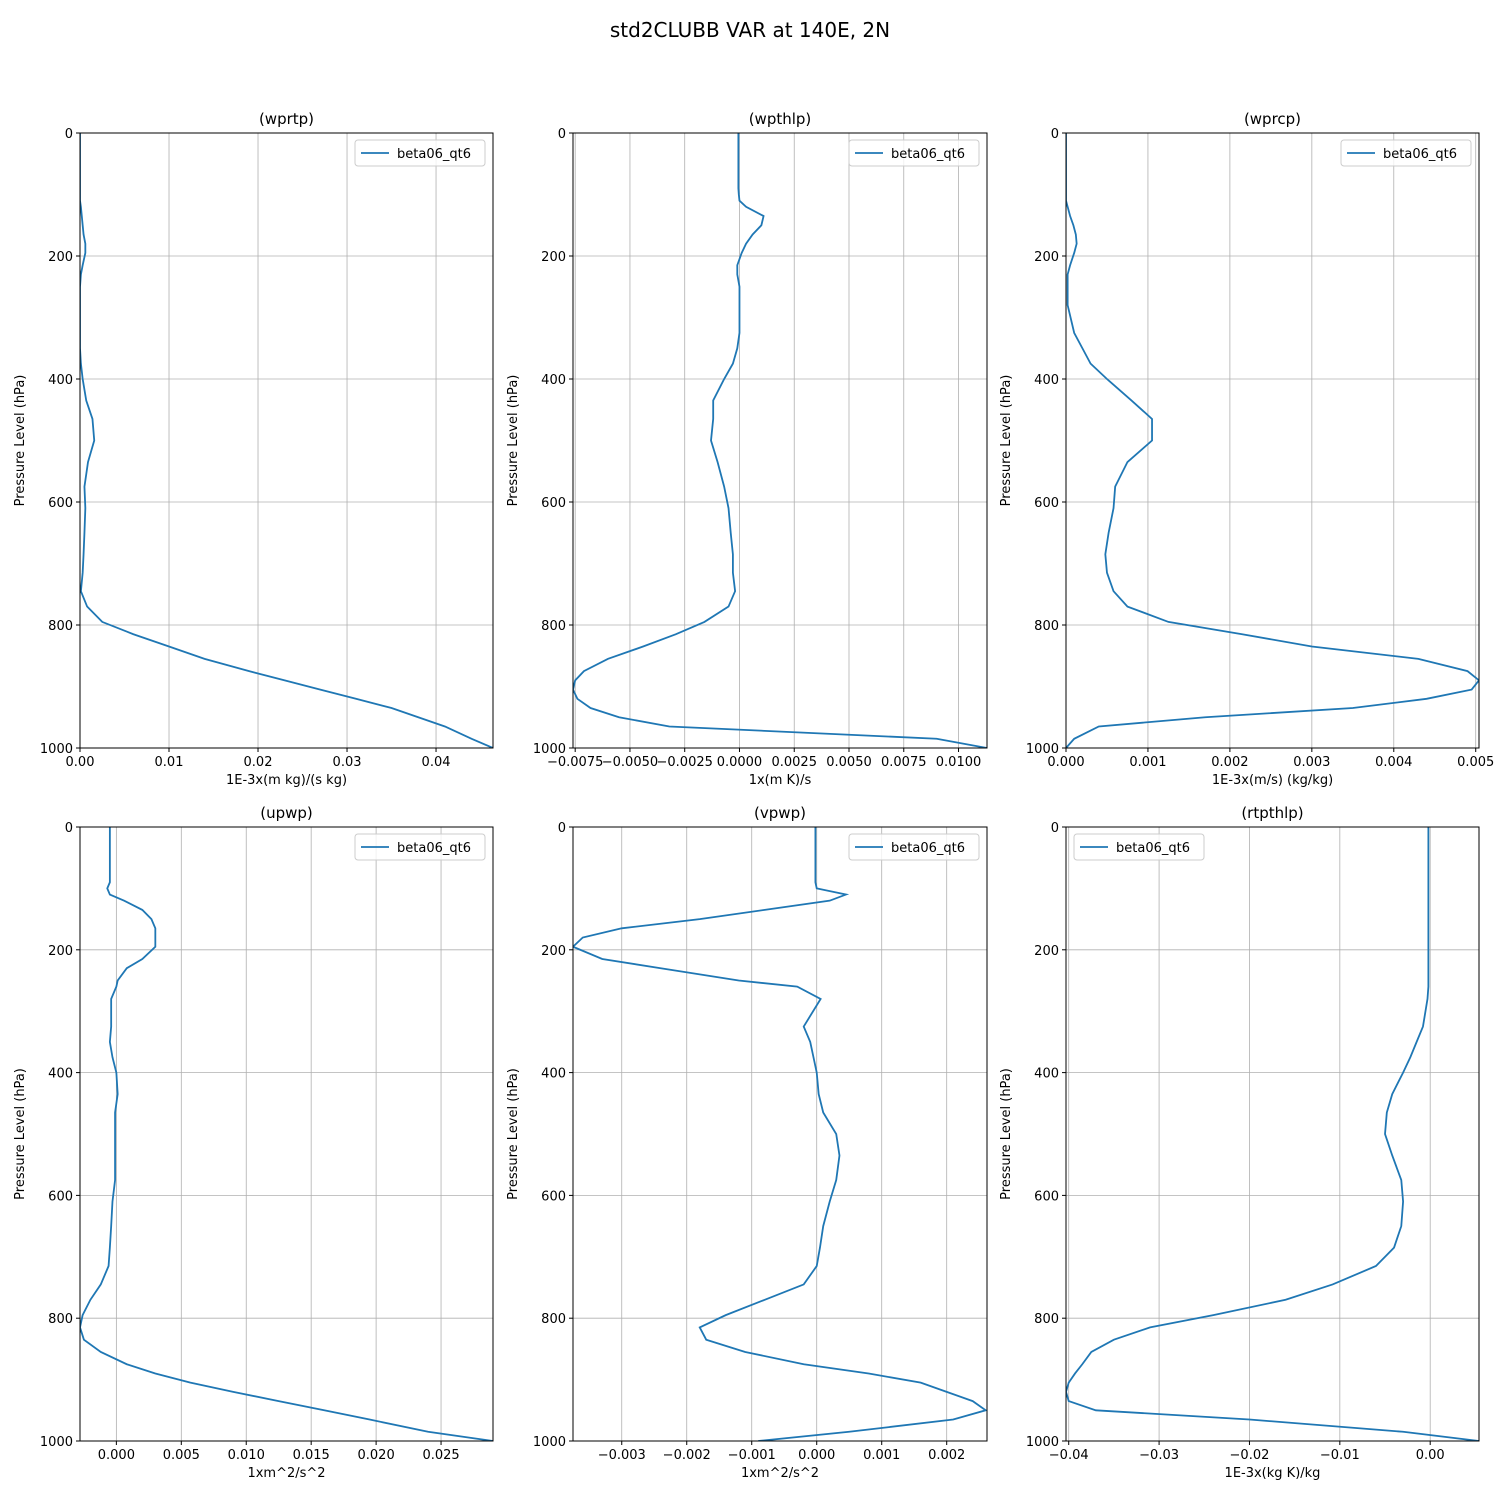  Describe the element at coordinates (169, 762) in the screenshot. I see `x-tick-label: 0.01` at that location.